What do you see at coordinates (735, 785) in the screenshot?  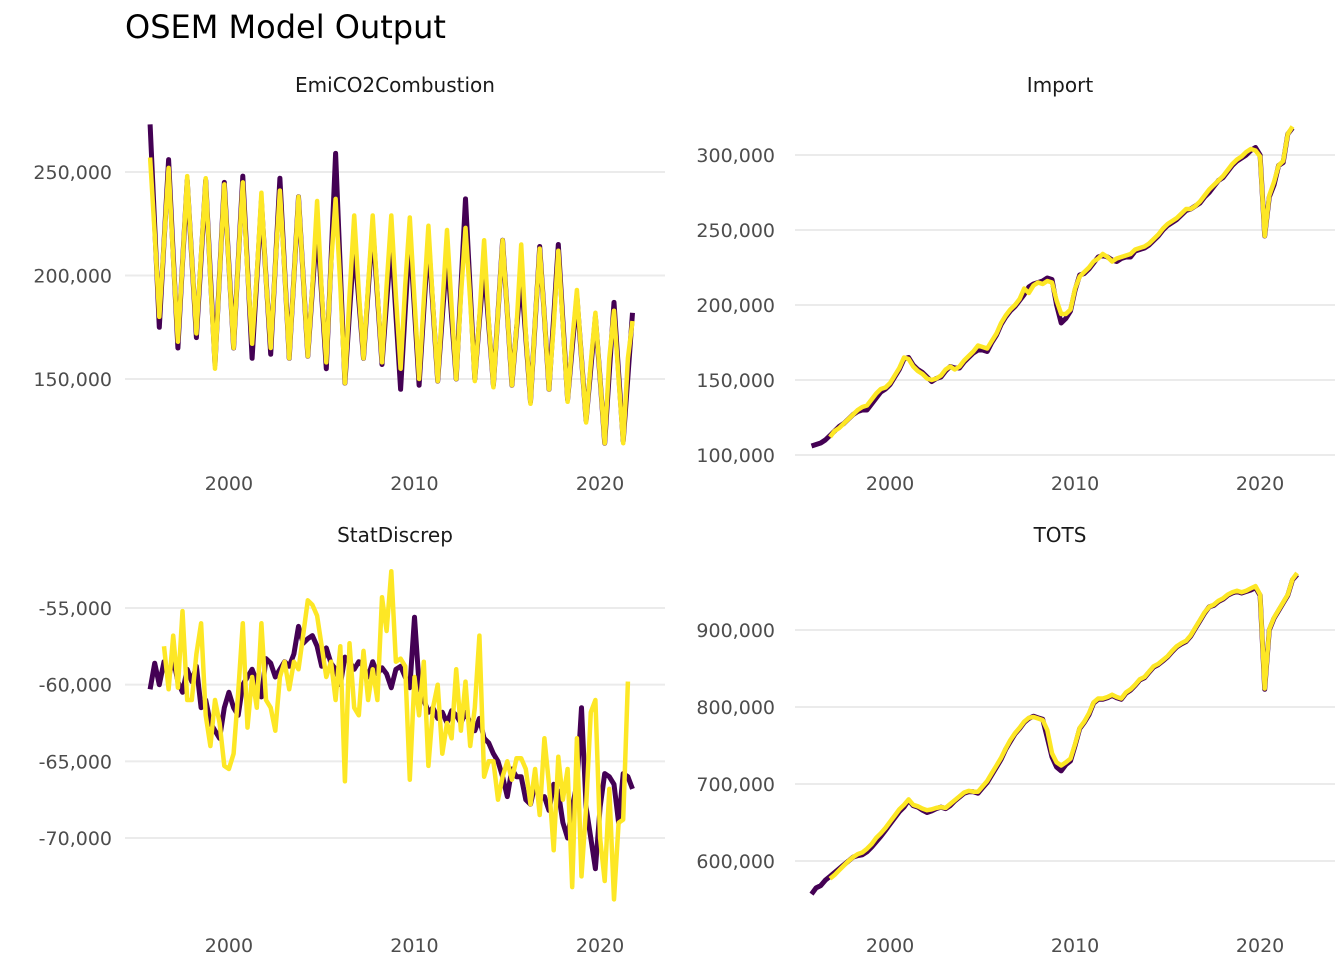 I see `y-tick-label: 700,000` at bounding box center [735, 785].